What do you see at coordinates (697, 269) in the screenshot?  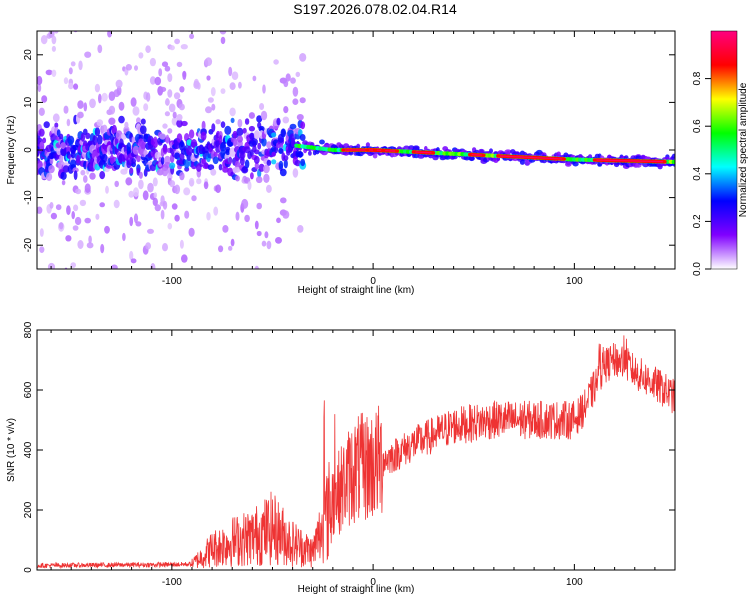 I see `colorbar-tick-label: 0.0` at bounding box center [697, 269].